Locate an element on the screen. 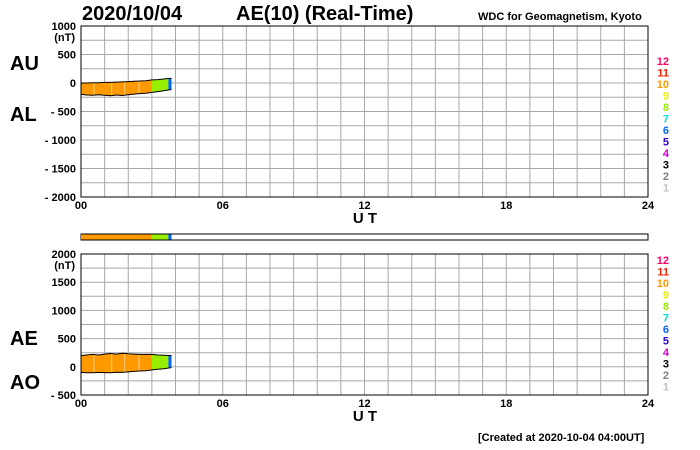 The image size is (700, 450). series-label-ae: AE is located at coordinates (24, 339).